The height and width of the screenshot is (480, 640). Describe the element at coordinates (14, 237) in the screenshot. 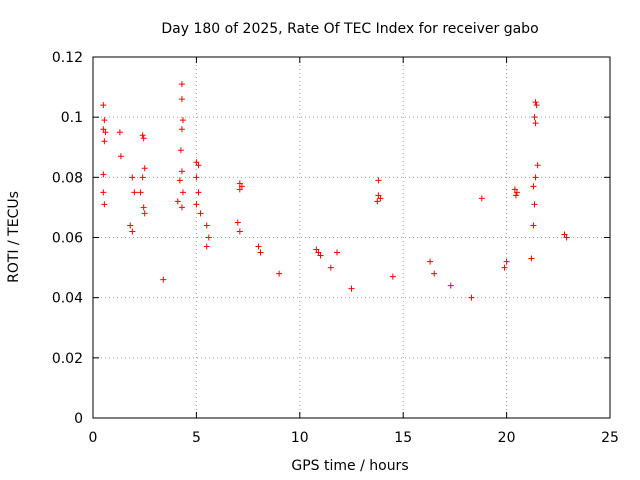

I see `y-axis-label: ROTI / TECUs` at that location.